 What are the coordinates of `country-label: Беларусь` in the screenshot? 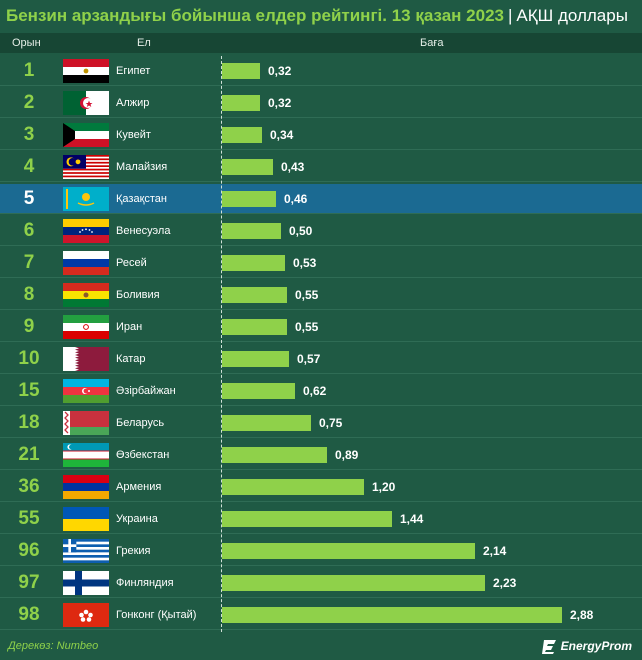 It's located at (140, 423).